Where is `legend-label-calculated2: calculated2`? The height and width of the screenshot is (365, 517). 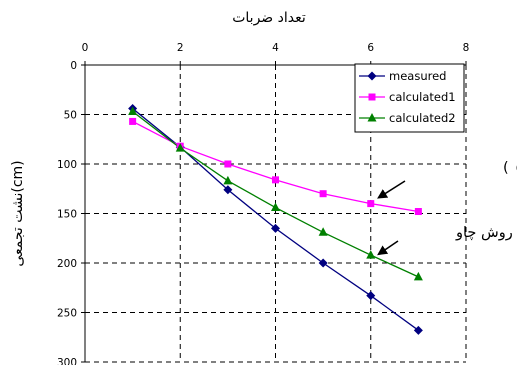 legend-label-calculated2: calculated2 is located at coordinates (422, 118).